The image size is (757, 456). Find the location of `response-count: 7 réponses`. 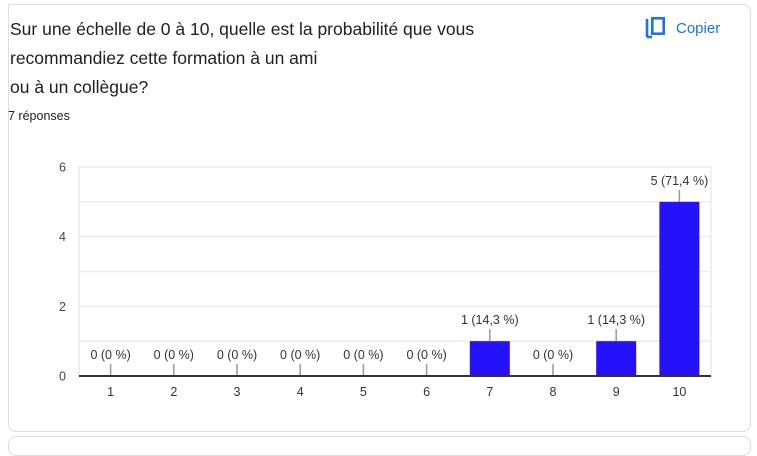

response-count: 7 réponses is located at coordinates (39, 116).